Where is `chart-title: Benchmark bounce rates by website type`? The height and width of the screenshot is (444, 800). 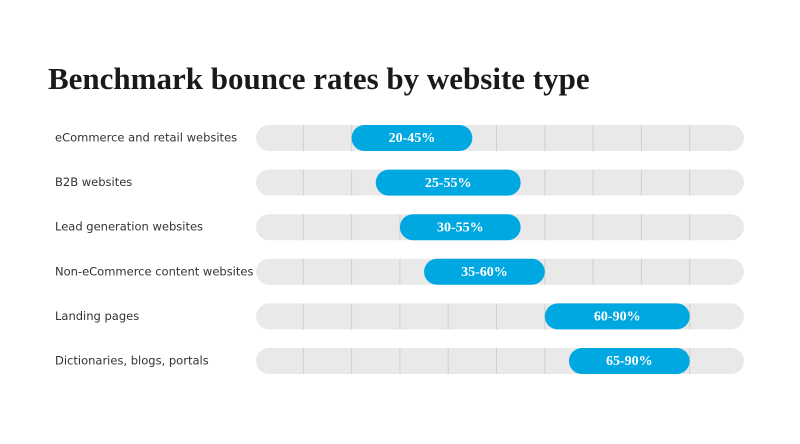 chart-title: Benchmark bounce rates by website type is located at coordinates (319, 78).